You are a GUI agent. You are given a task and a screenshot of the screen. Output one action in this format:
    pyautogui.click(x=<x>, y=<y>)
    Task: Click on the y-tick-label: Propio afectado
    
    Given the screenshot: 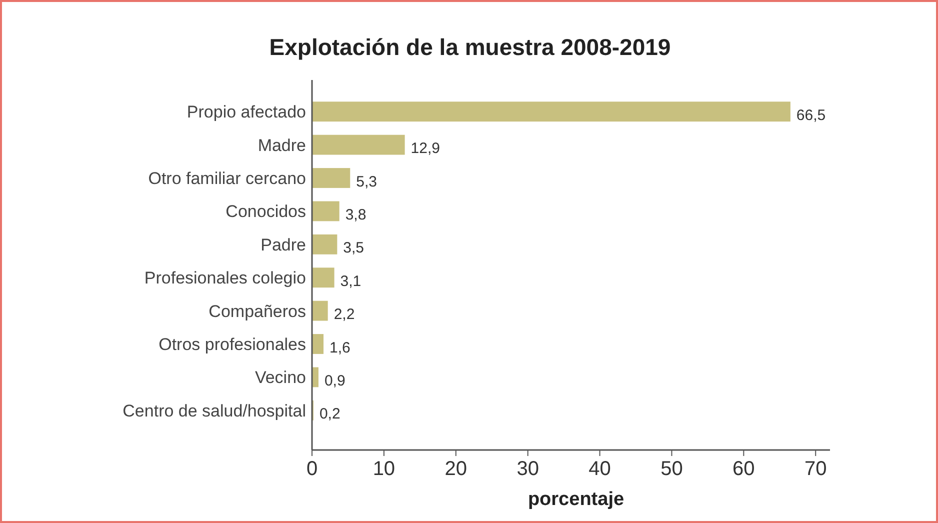 What is the action you would take?
    pyautogui.click(x=246, y=112)
    